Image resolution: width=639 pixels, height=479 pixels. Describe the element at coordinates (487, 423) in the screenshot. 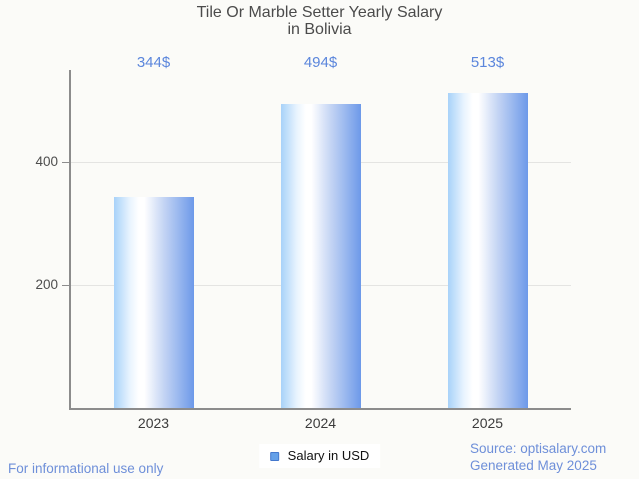

I see `x-axis-label-2025: 2025` at that location.